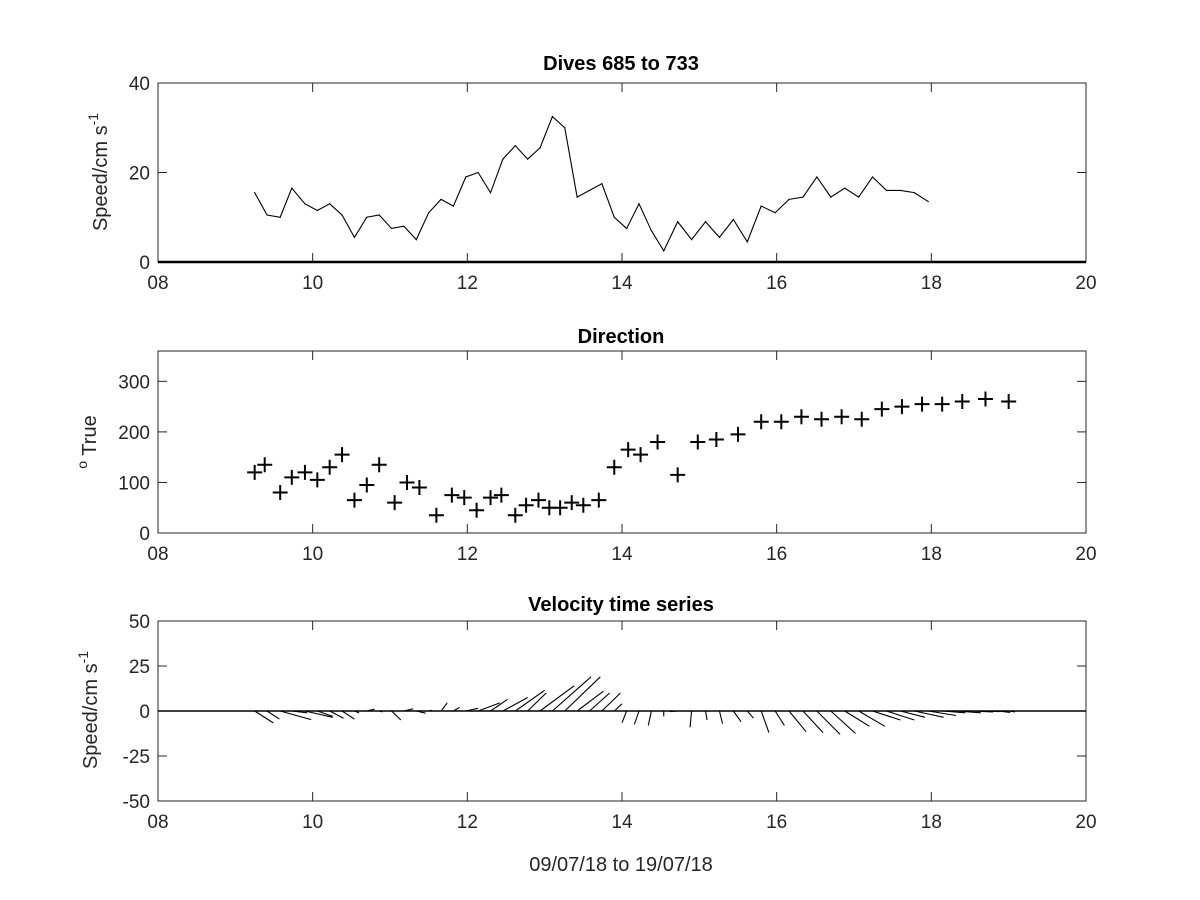 This screenshot has width=1200, height=900. I want to click on y-tick-label: 50, so click(139, 622).